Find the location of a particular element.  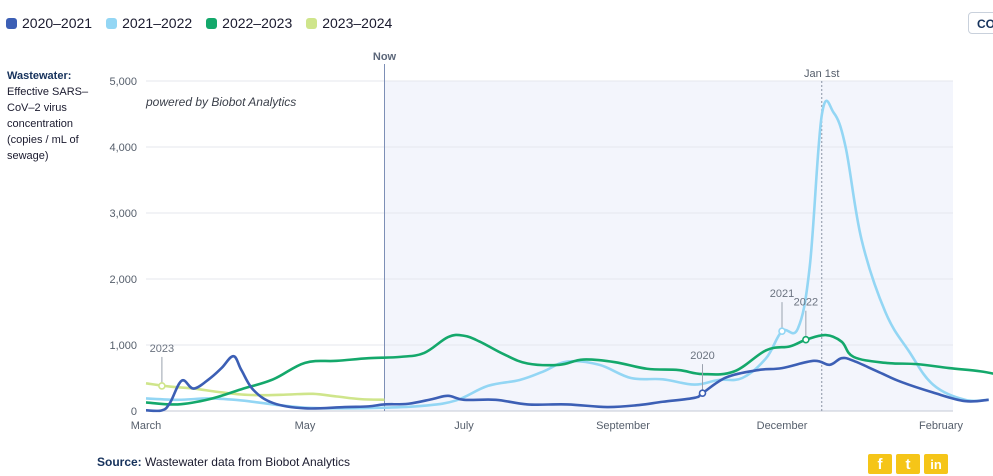

x-tick-label: September is located at coordinates (623, 426).